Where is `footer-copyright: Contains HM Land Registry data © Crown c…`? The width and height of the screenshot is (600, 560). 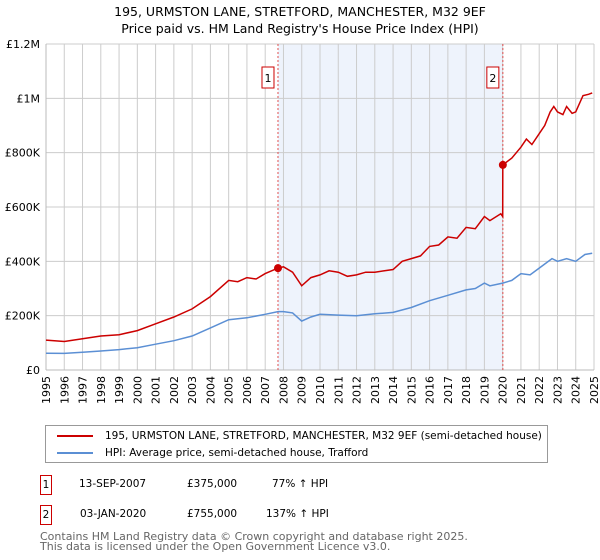
footer-copyright: Contains HM Land Registry data © Crown c… is located at coordinates (254, 536).